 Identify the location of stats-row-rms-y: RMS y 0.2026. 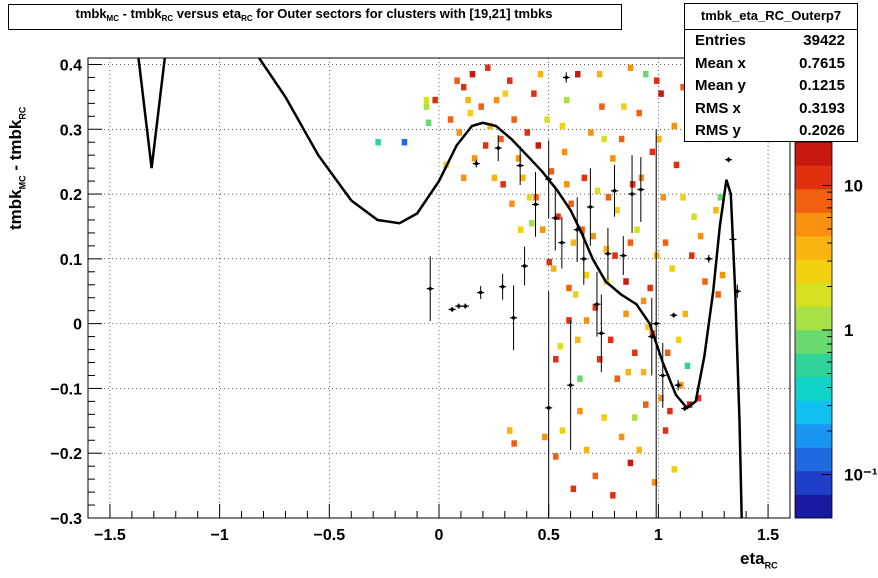
(770, 130).